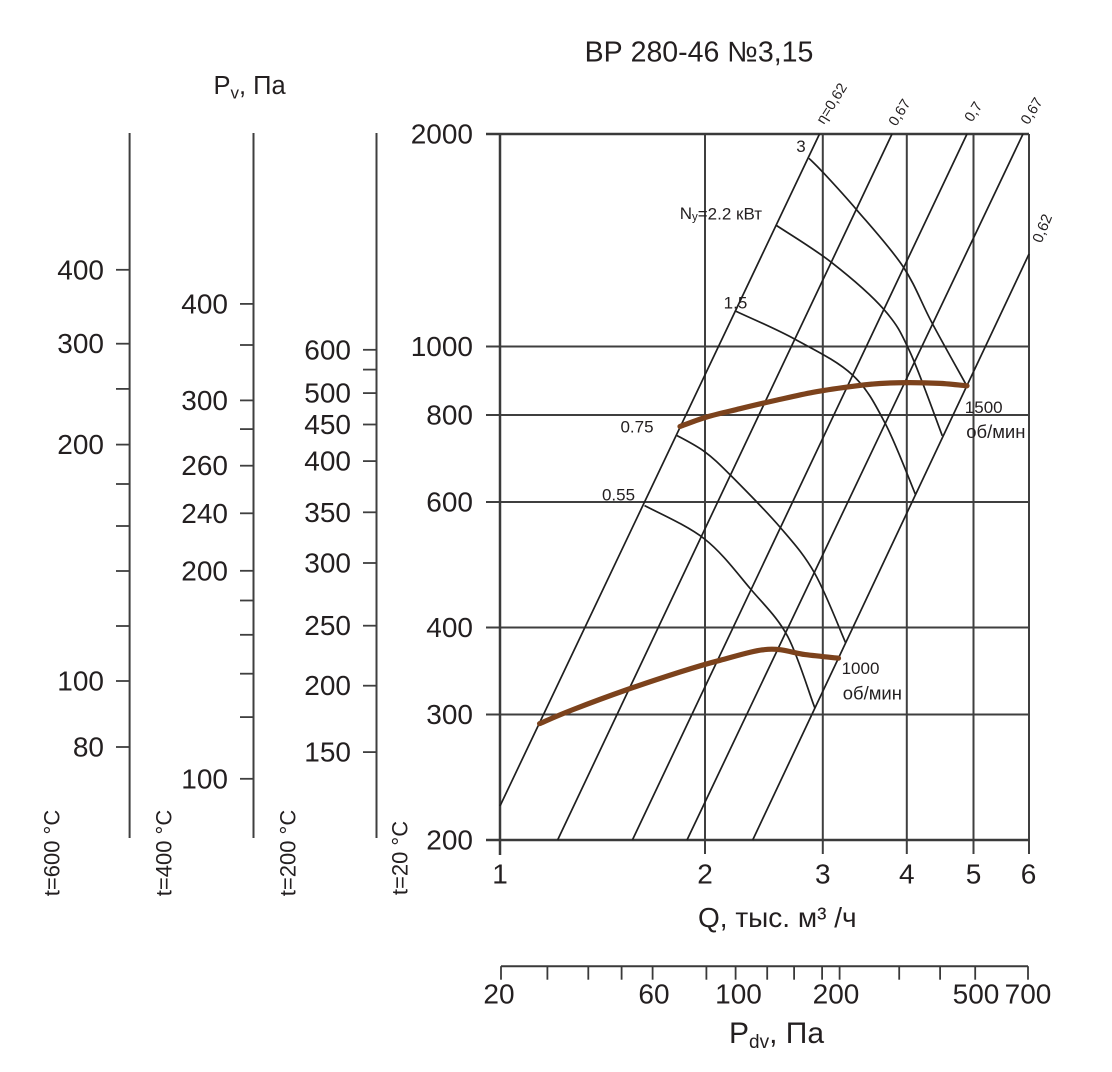 The image size is (1112, 1072). I want to click on svg-text: 2, so click(705, 874).